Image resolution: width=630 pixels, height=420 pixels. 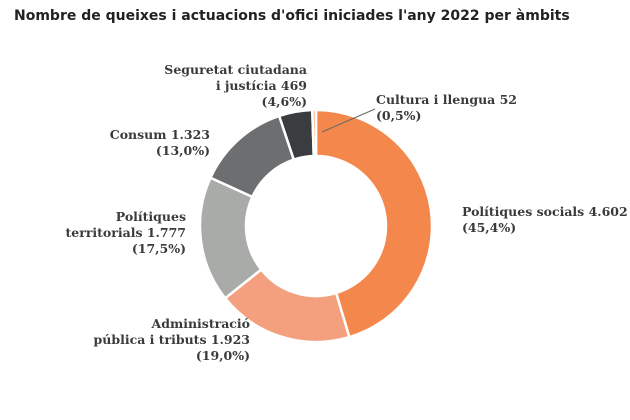 I want to click on slice-label-line: i justícia 469, so click(x=261, y=85).